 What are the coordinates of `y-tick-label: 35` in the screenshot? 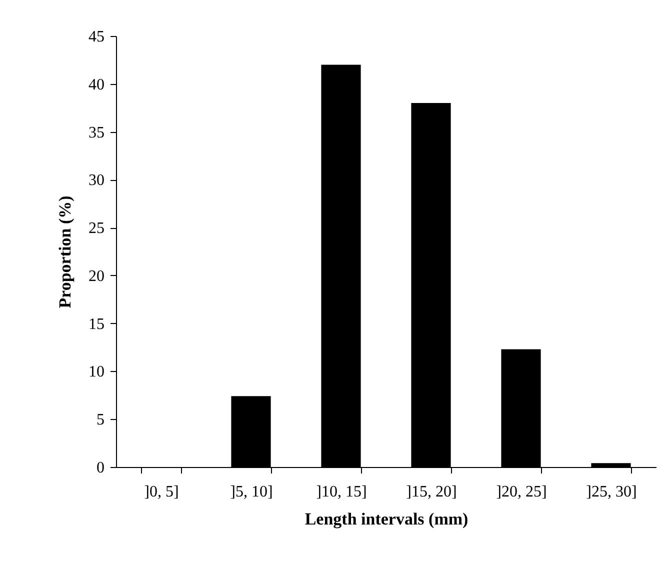 It's located at (96, 133).